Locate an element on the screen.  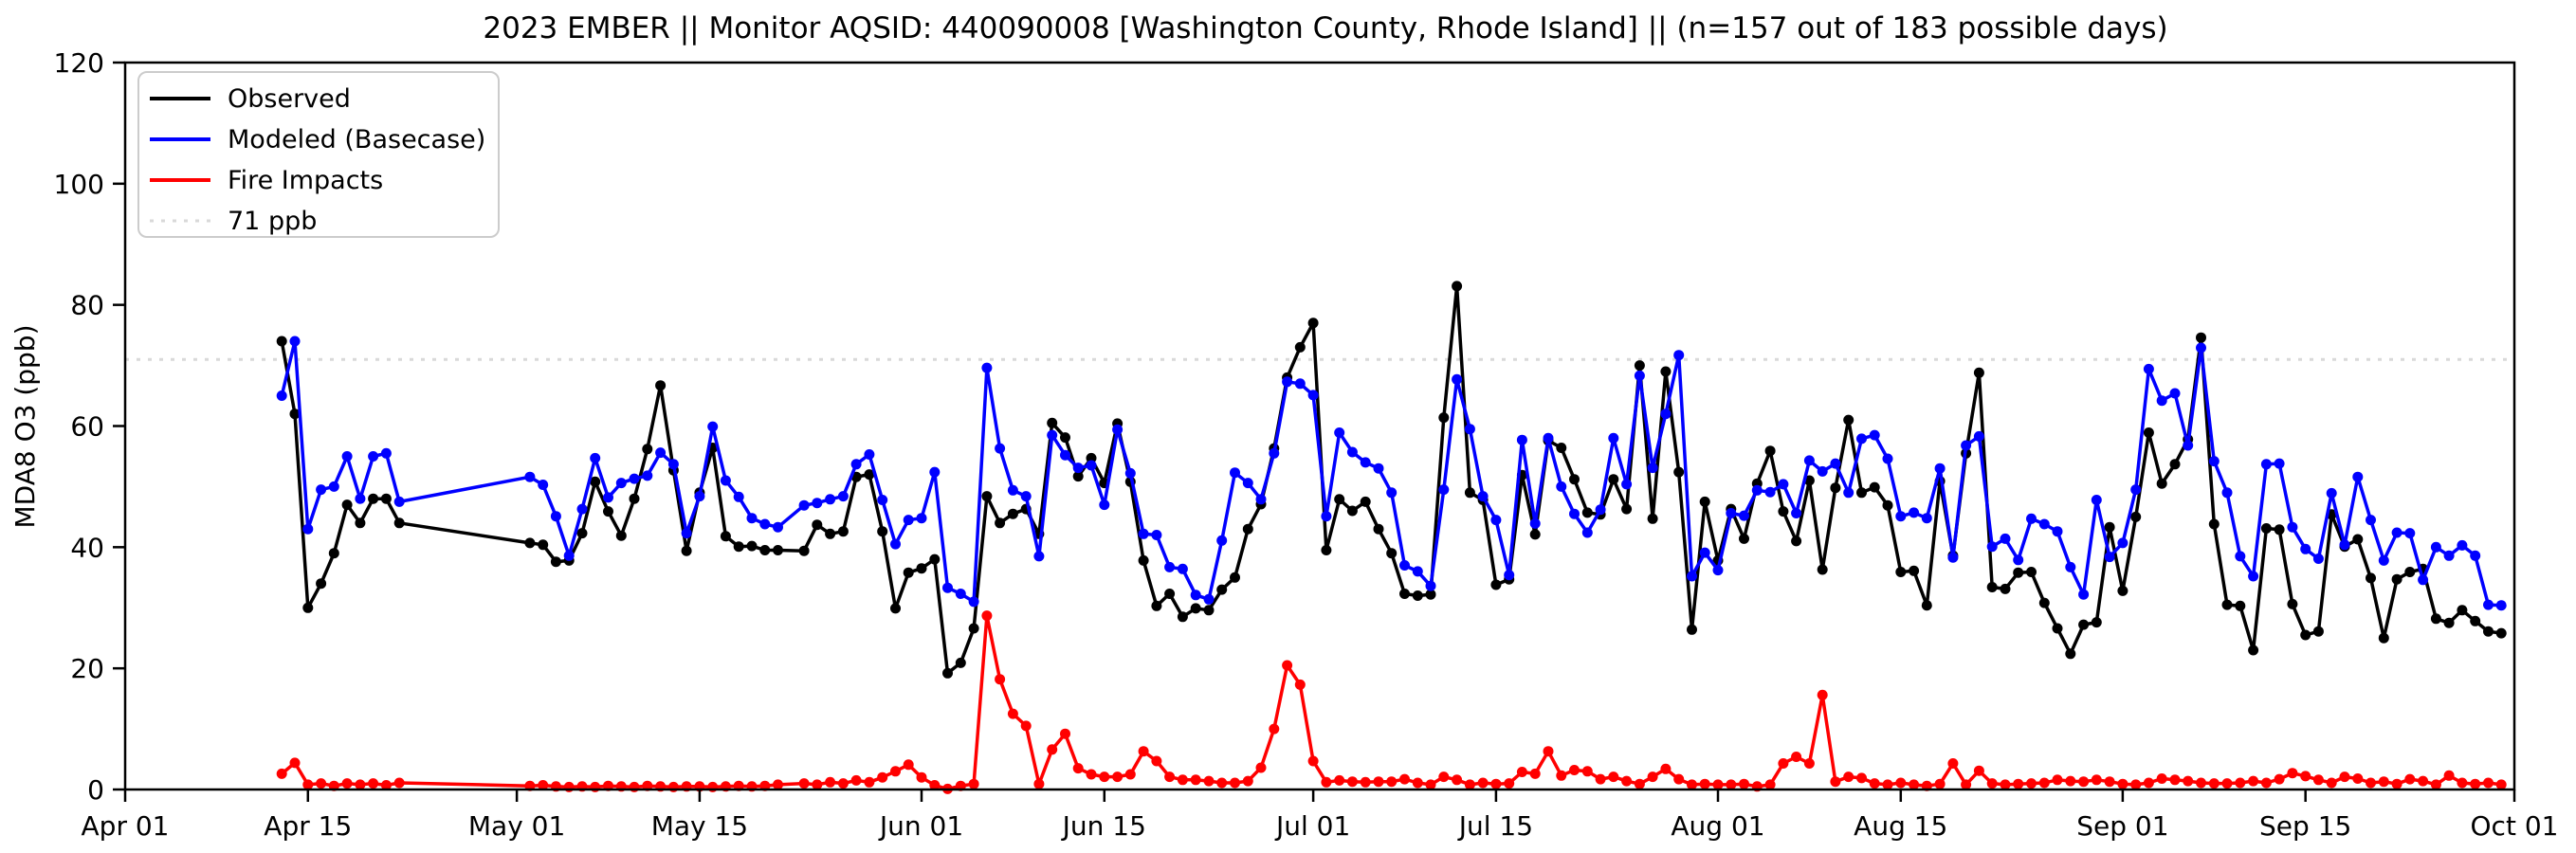
x-tick-label: Jul 15 is located at coordinates (1495, 826).